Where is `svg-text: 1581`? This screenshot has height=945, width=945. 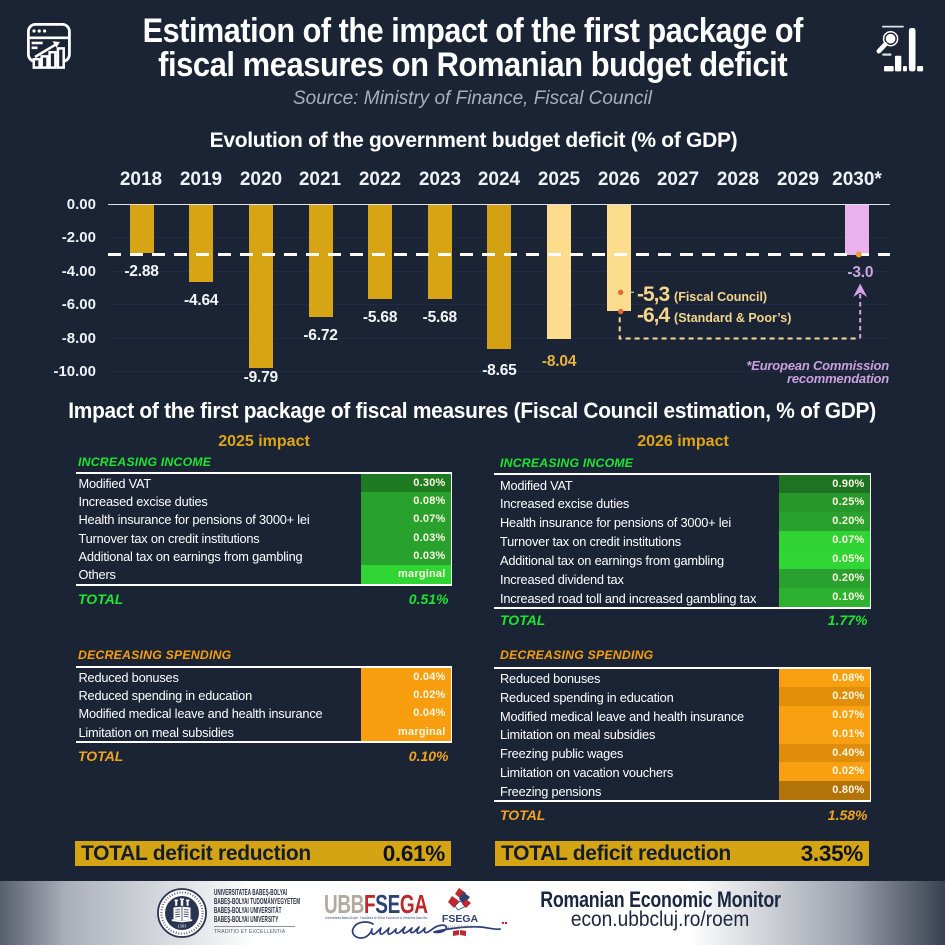
svg-text: 1581 is located at coordinates (181, 925).